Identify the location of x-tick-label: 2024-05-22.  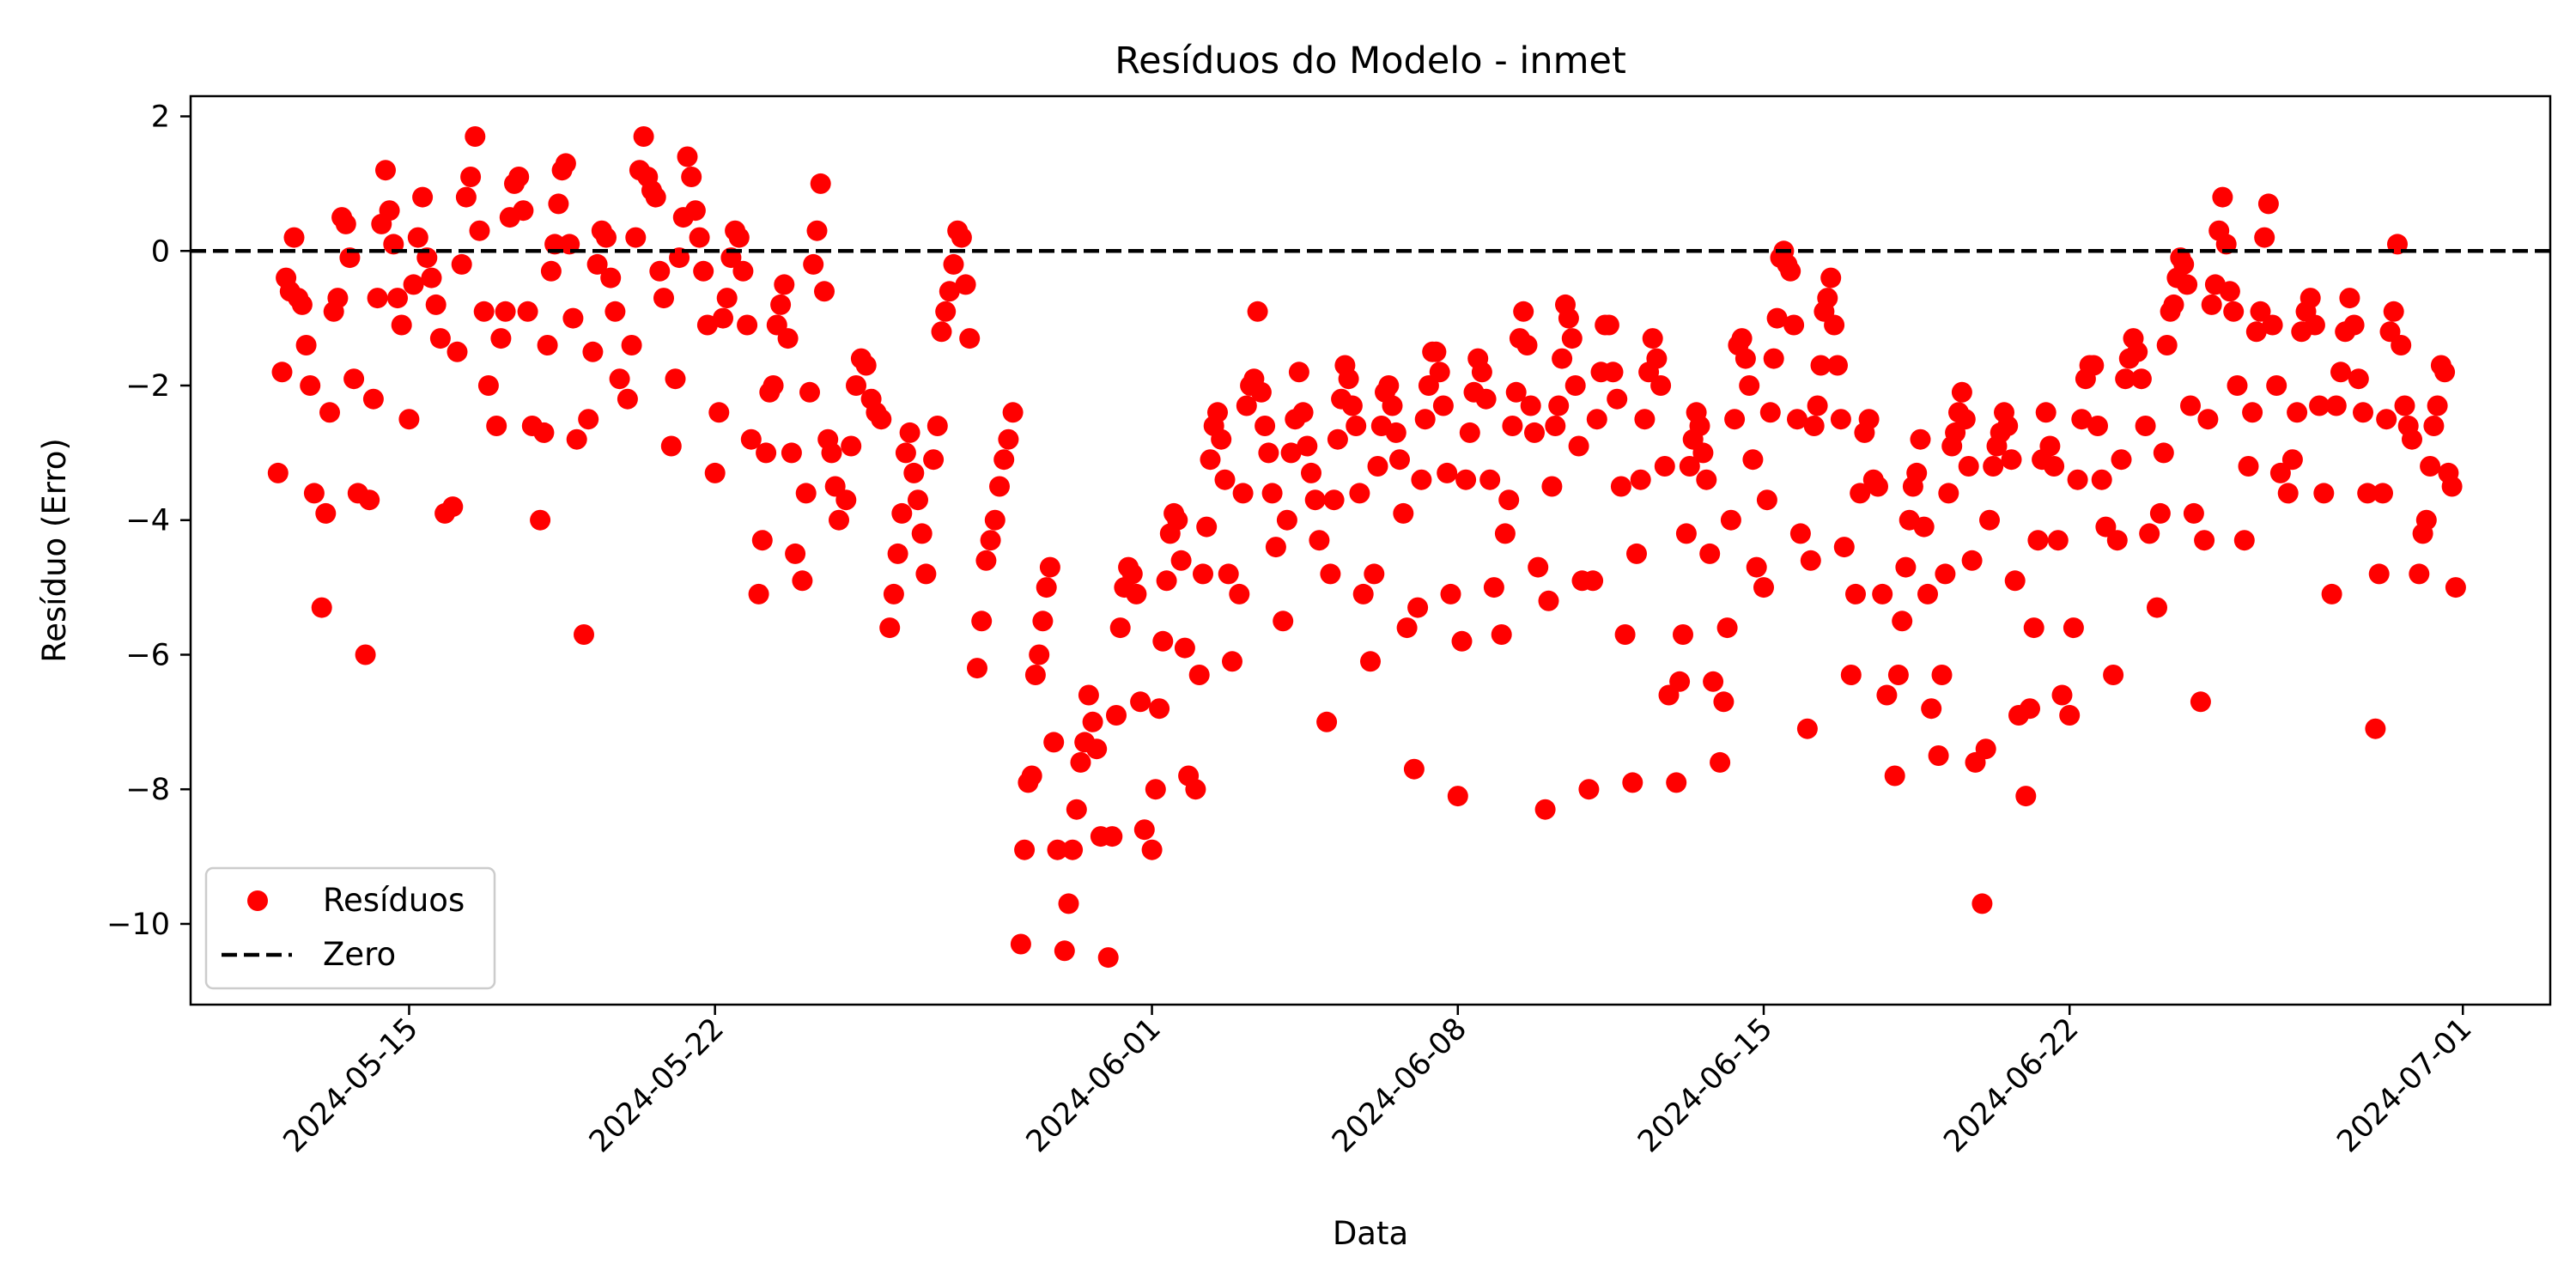
(657, 1085).